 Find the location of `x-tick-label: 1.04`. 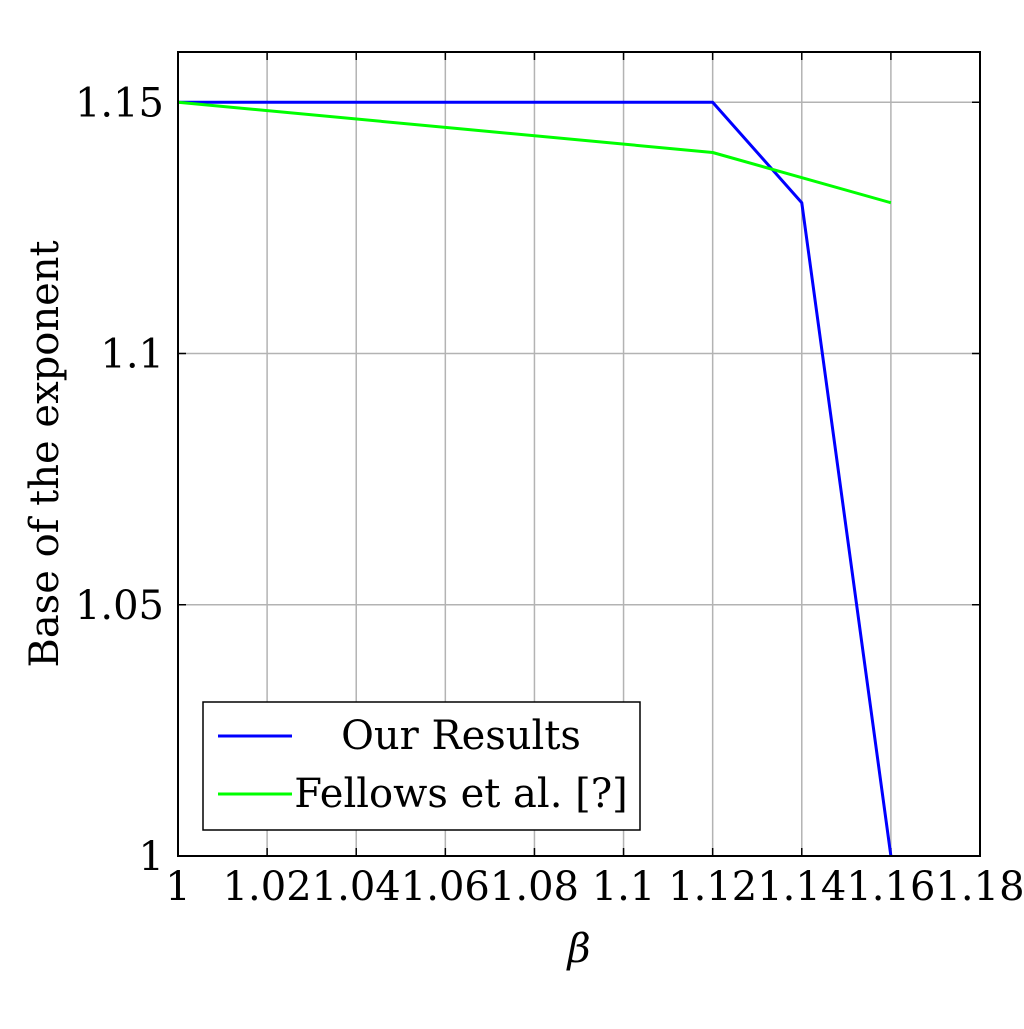

x-tick-label: 1.04 is located at coordinates (356, 887).